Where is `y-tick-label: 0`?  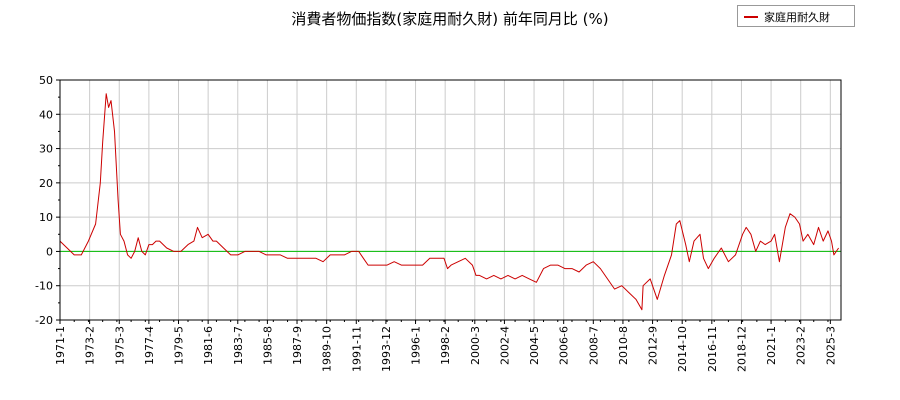
y-tick-label: 0 is located at coordinates (49, 251).